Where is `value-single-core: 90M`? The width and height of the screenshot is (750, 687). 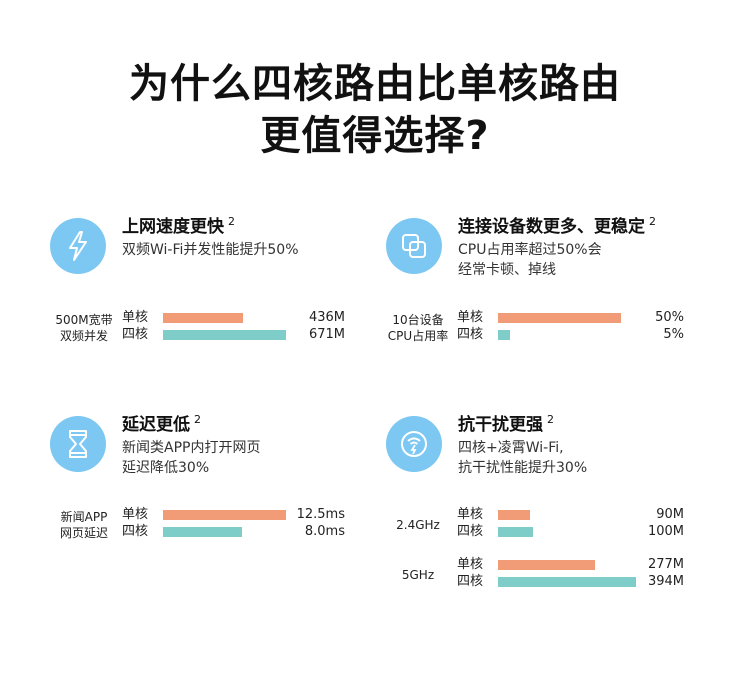 value-single-core: 90M is located at coordinates (670, 514).